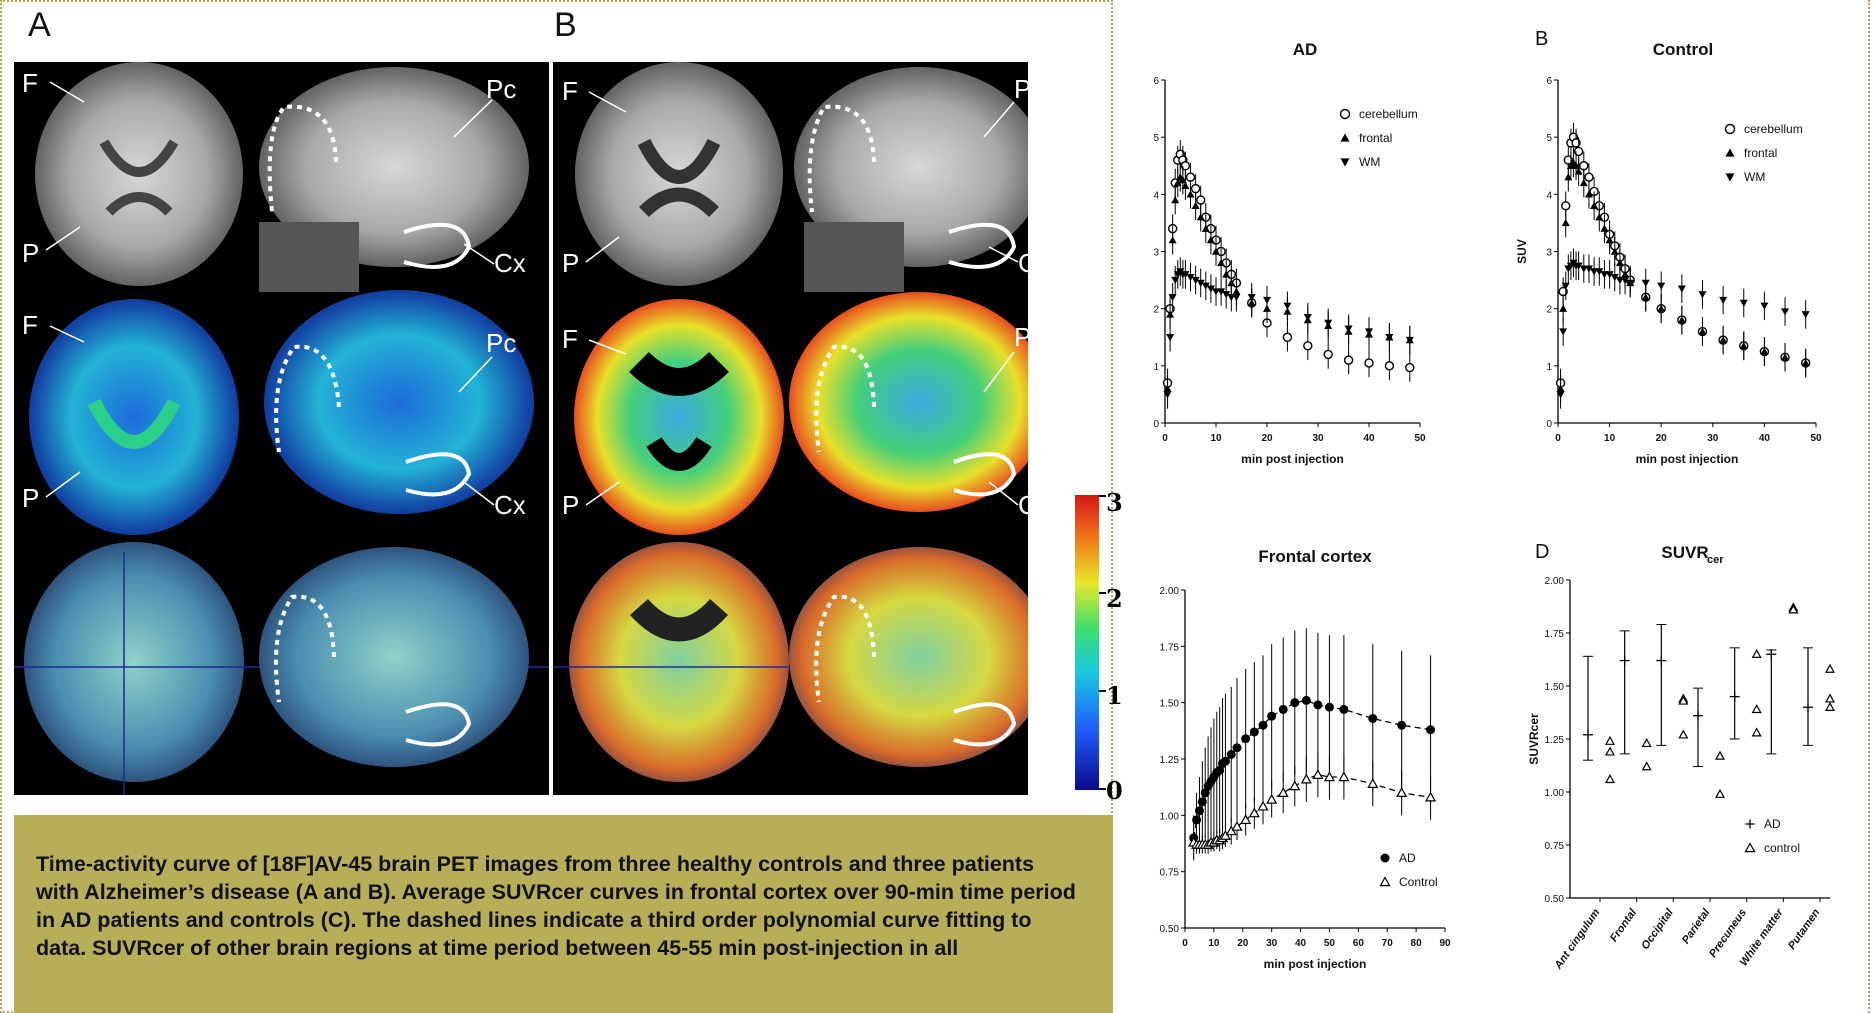 This screenshot has height=1013, width=1876. Describe the element at coordinates (1216, 438) in the screenshot. I see `x-tick-label: 10` at that location.